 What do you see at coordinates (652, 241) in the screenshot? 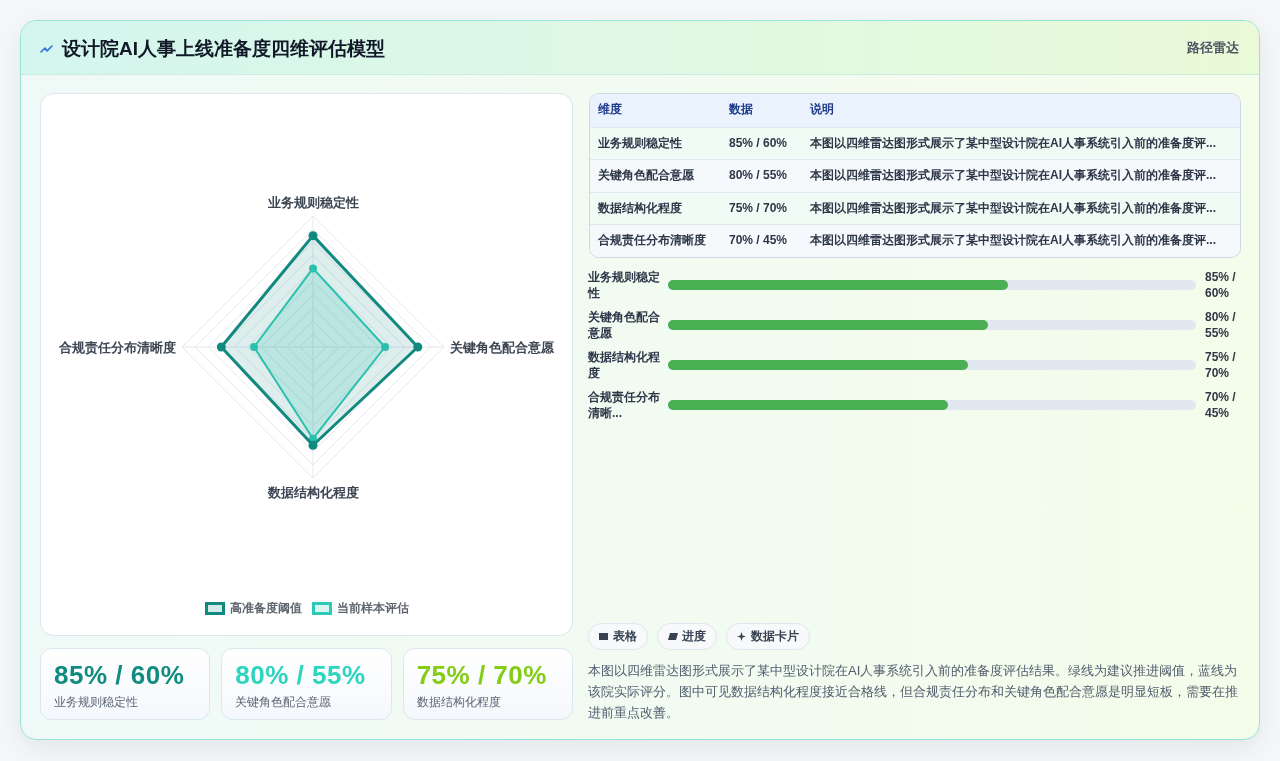
I see `text: 合规责任分布清晰度` at bounding box center [652, 241].